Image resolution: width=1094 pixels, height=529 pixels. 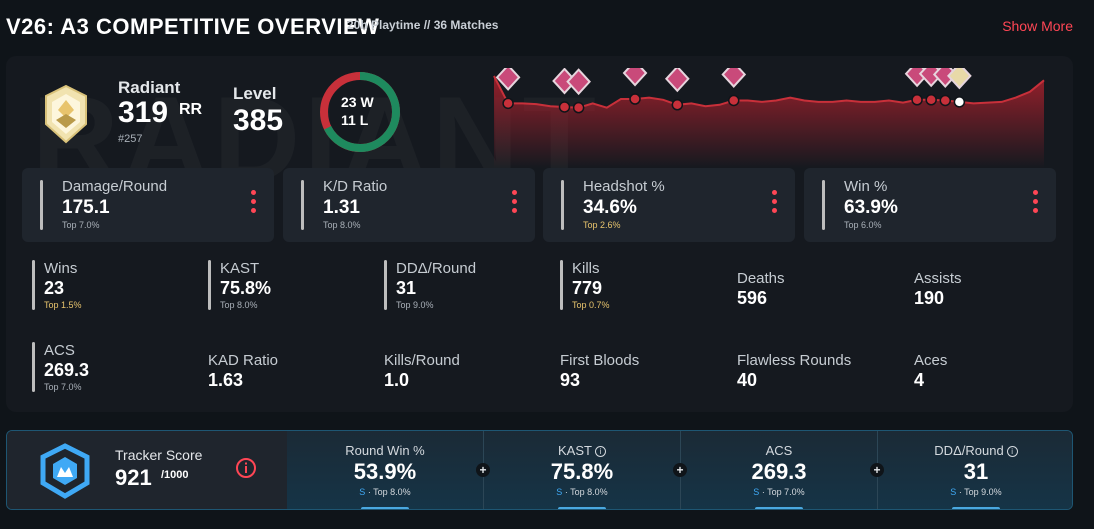 What do you see at coordinates (258, 120) in the screenshot?
I see `level-value: 385` at bounding box center [258, 120].